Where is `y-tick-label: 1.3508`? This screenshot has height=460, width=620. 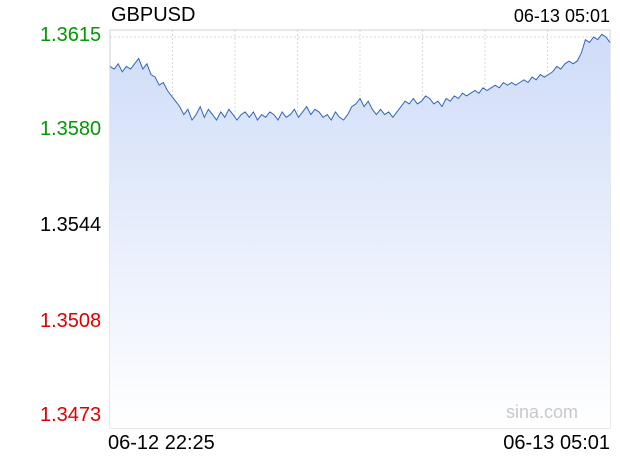 y-tick-label: 1.3508 is located at coordinates (71, 321).